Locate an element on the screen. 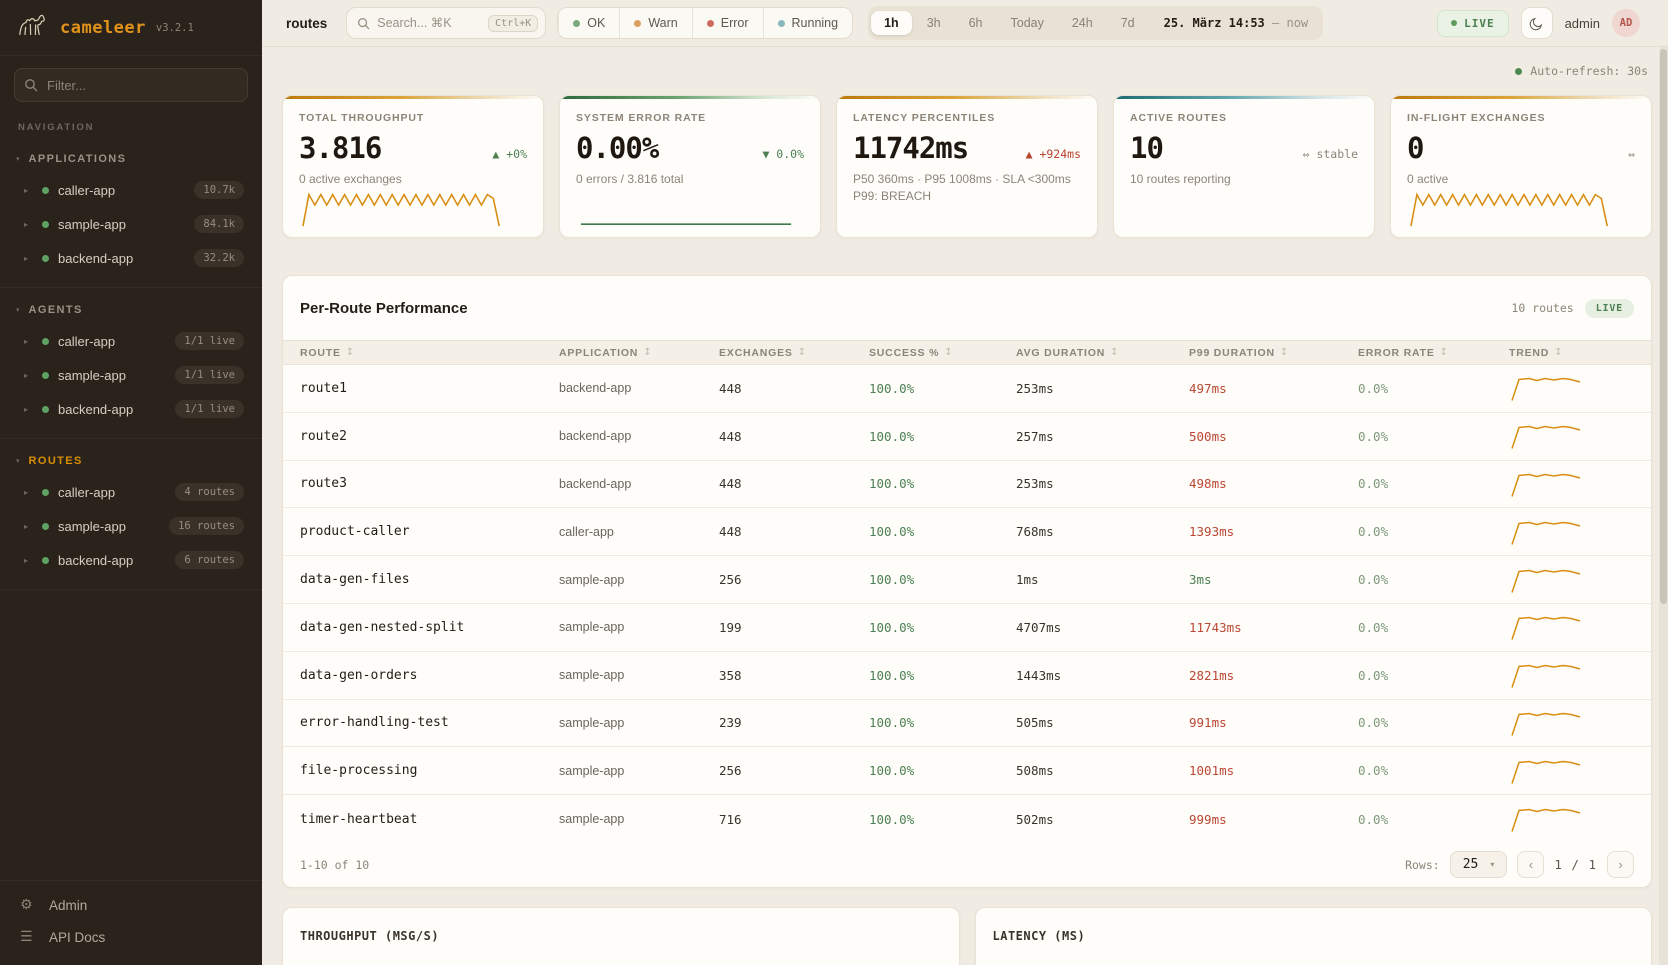 This screenshot has height=965, width=1668. cell-avg-duration: 1ms is located at coordinates (1027, 580).